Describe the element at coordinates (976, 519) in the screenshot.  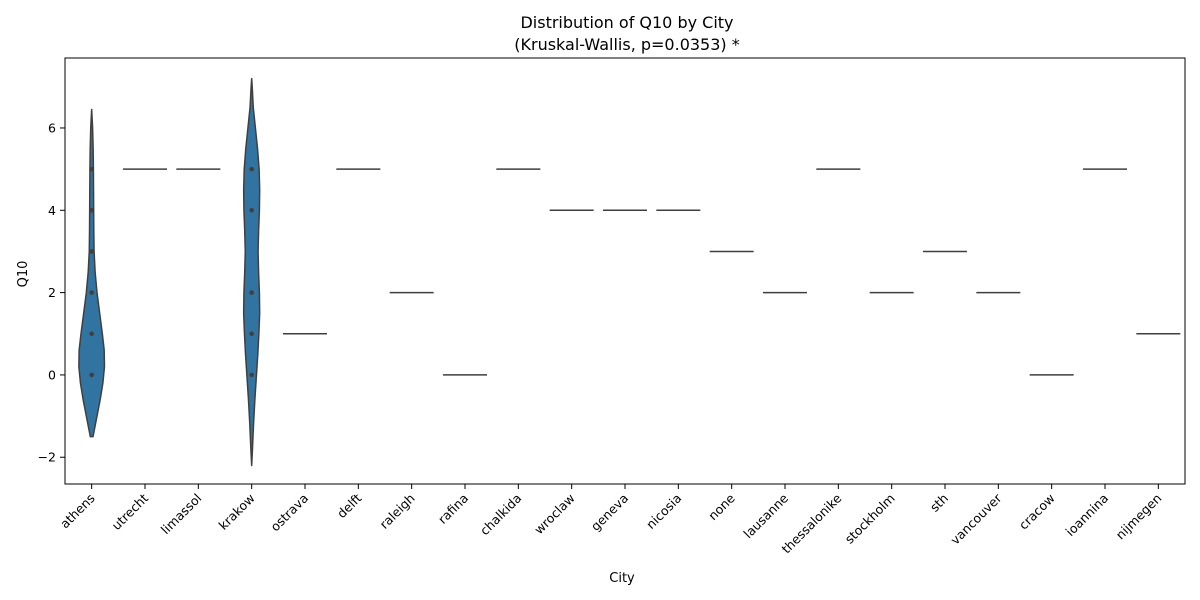
I see `x-tick-label: vancouver` at that location.